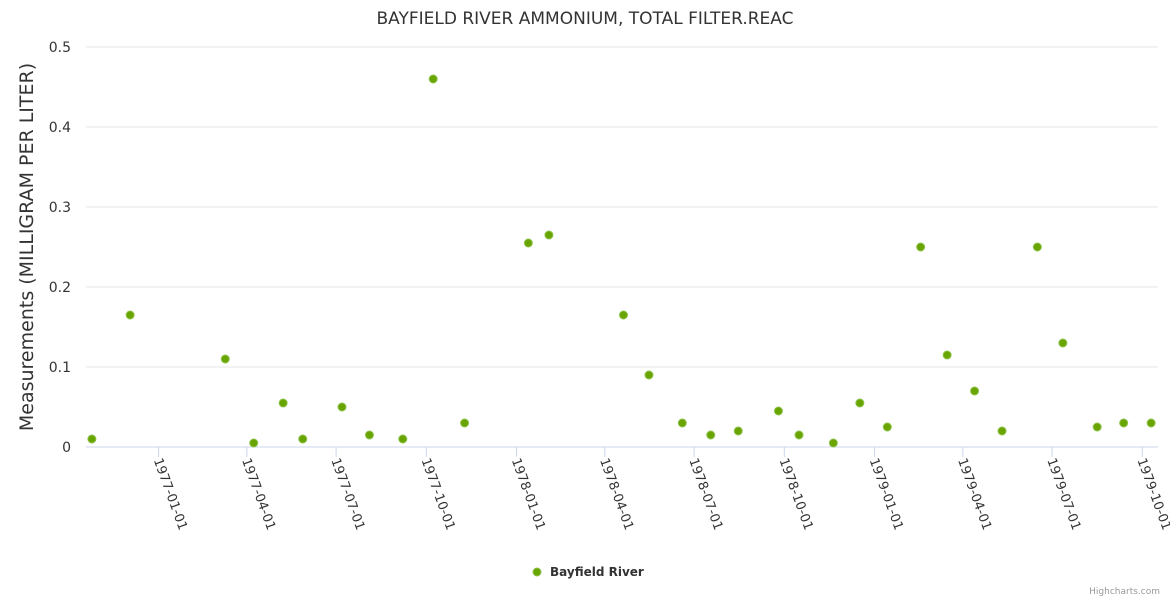  What do you see at coordinates (258, 494) in the screenshot?
I see `x-tick-label: 1977-04-01` at bounding box center [258, 494].